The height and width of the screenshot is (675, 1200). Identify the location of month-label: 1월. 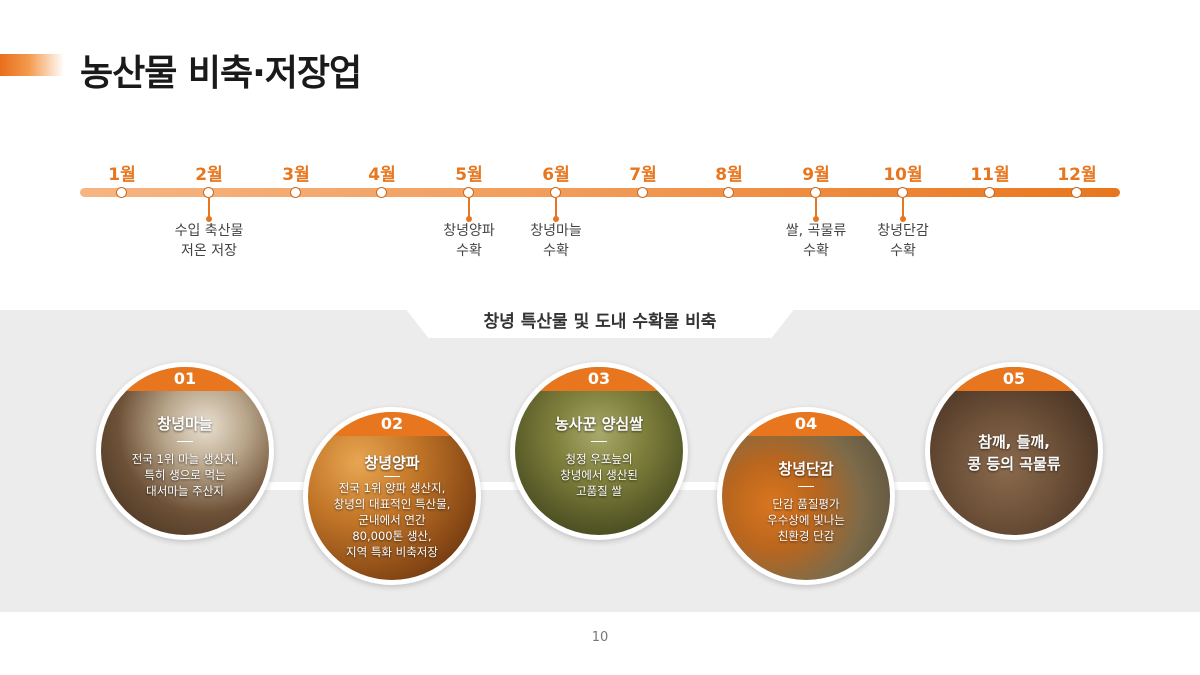
(122, 175).